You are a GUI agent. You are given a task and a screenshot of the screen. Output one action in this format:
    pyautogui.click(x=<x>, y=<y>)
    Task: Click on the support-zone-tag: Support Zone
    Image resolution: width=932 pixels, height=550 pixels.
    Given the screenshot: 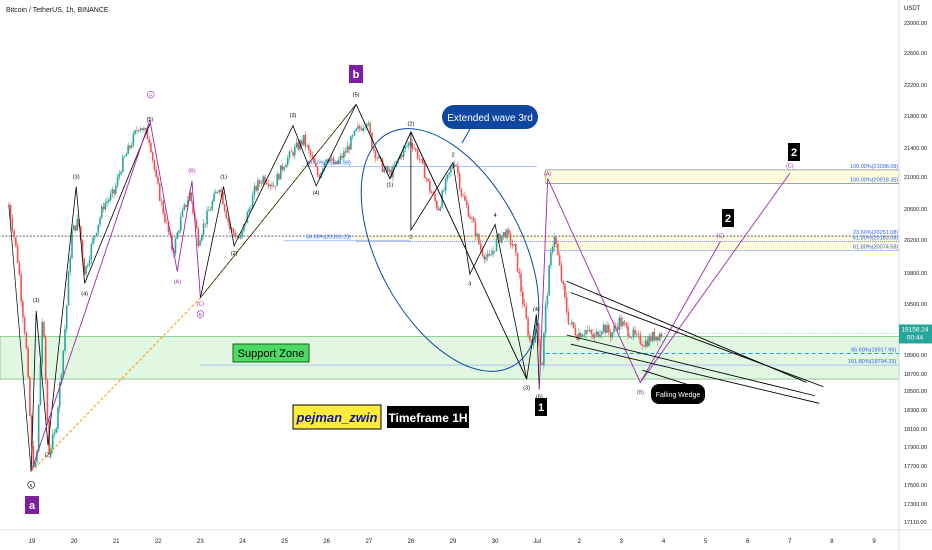 What is the action you would take?
    pyautogui.click(x=271, y=353)
    